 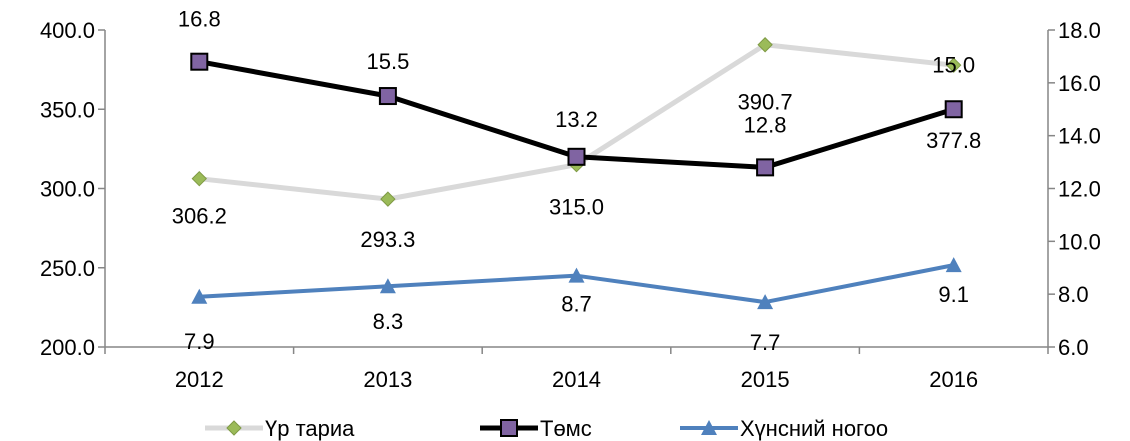 What do you see at coordinates (1073, 294) in the screenshot?
I see `right-tick-label: 8.0` at bounding box center [1073, 294].